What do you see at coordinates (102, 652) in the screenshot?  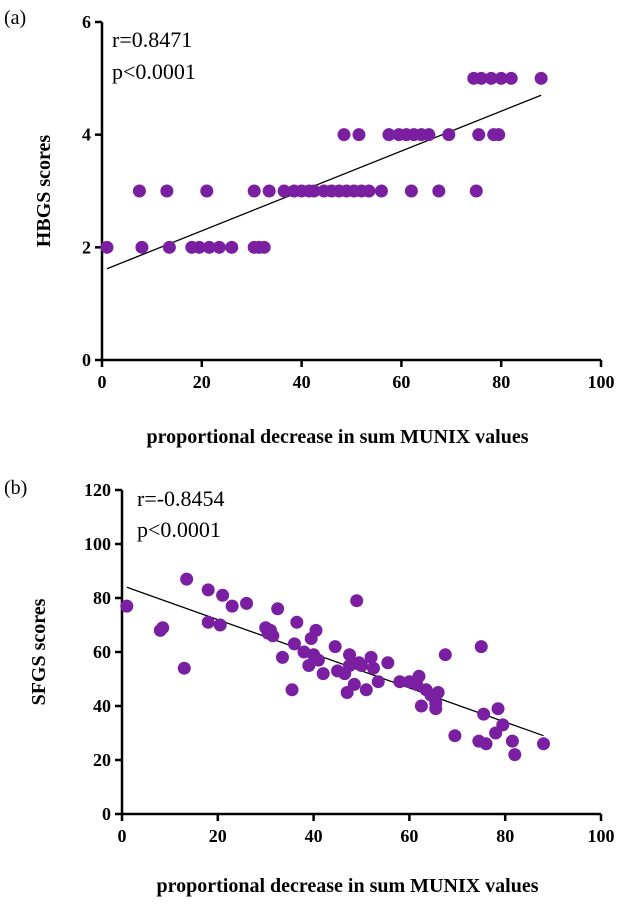 I see `y-tick-label: 60` at bounding box center [102, 652].